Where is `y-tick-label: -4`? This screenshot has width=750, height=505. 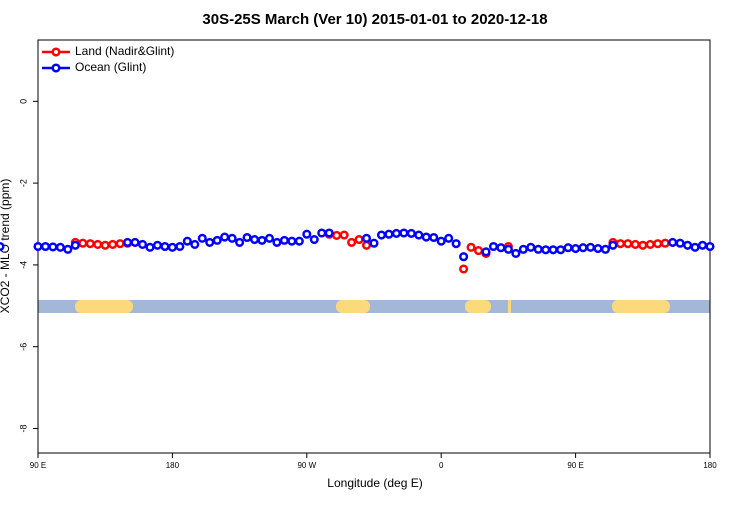
y-tick-label: -4 is located at coordinates (23, 265).